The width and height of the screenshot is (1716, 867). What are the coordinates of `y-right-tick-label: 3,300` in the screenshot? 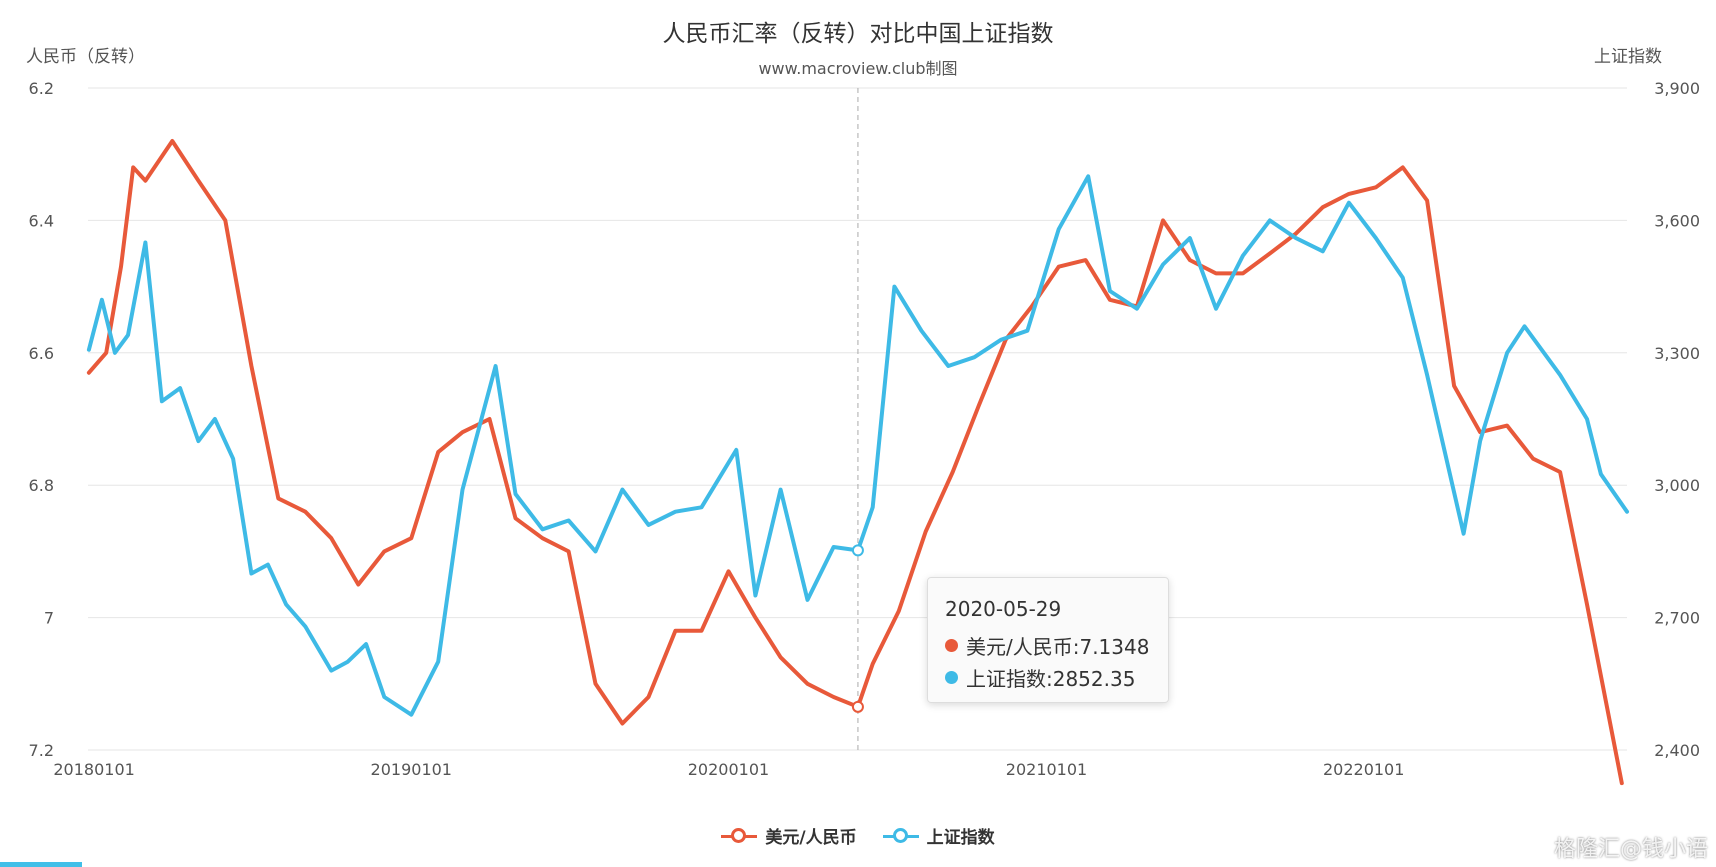 It's located at (1677, 353).